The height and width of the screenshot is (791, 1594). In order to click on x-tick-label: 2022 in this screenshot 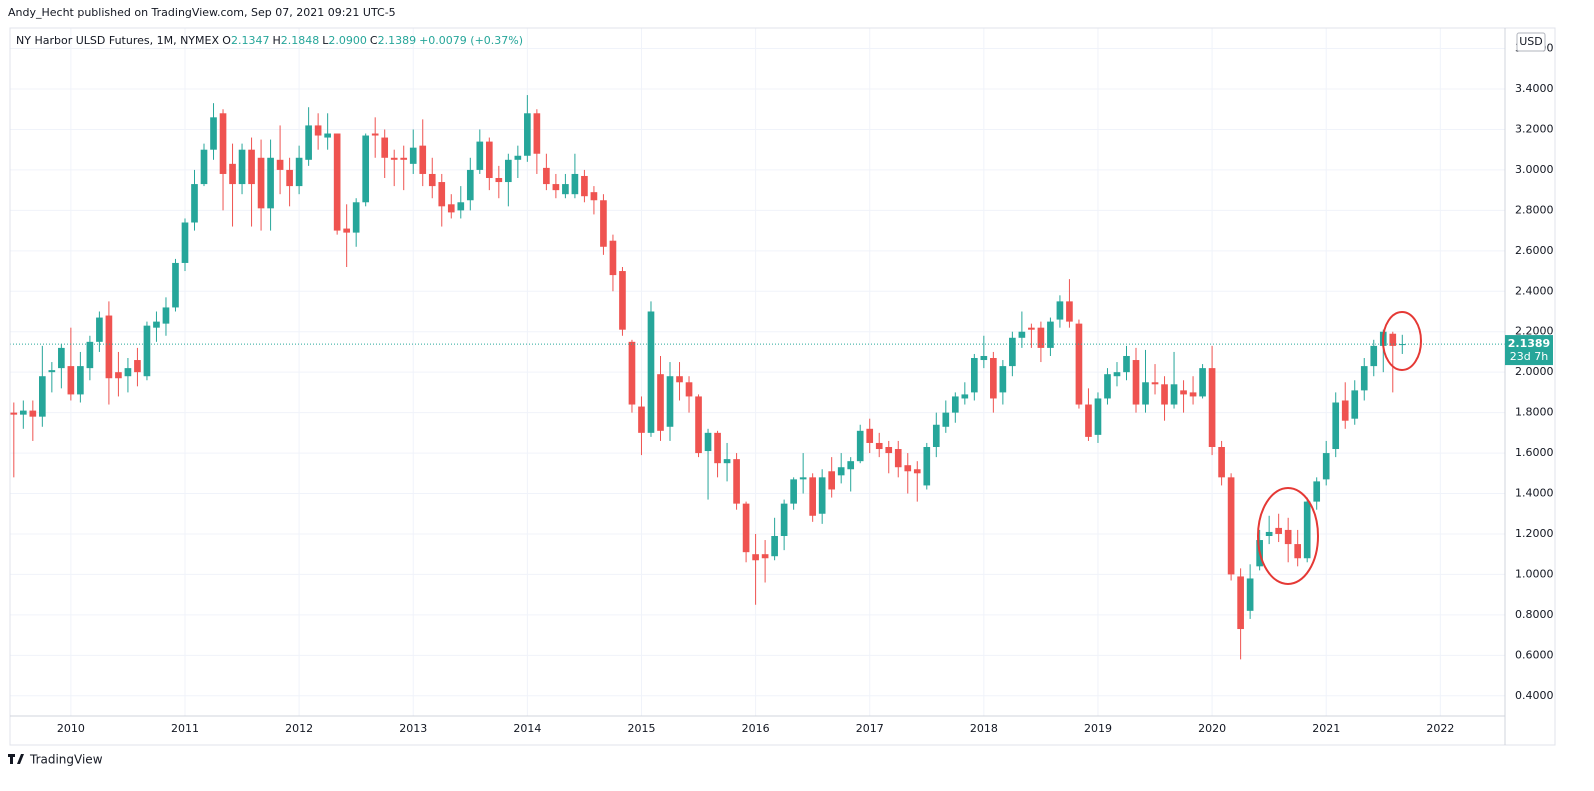, I will do `click(1440, 728)`.